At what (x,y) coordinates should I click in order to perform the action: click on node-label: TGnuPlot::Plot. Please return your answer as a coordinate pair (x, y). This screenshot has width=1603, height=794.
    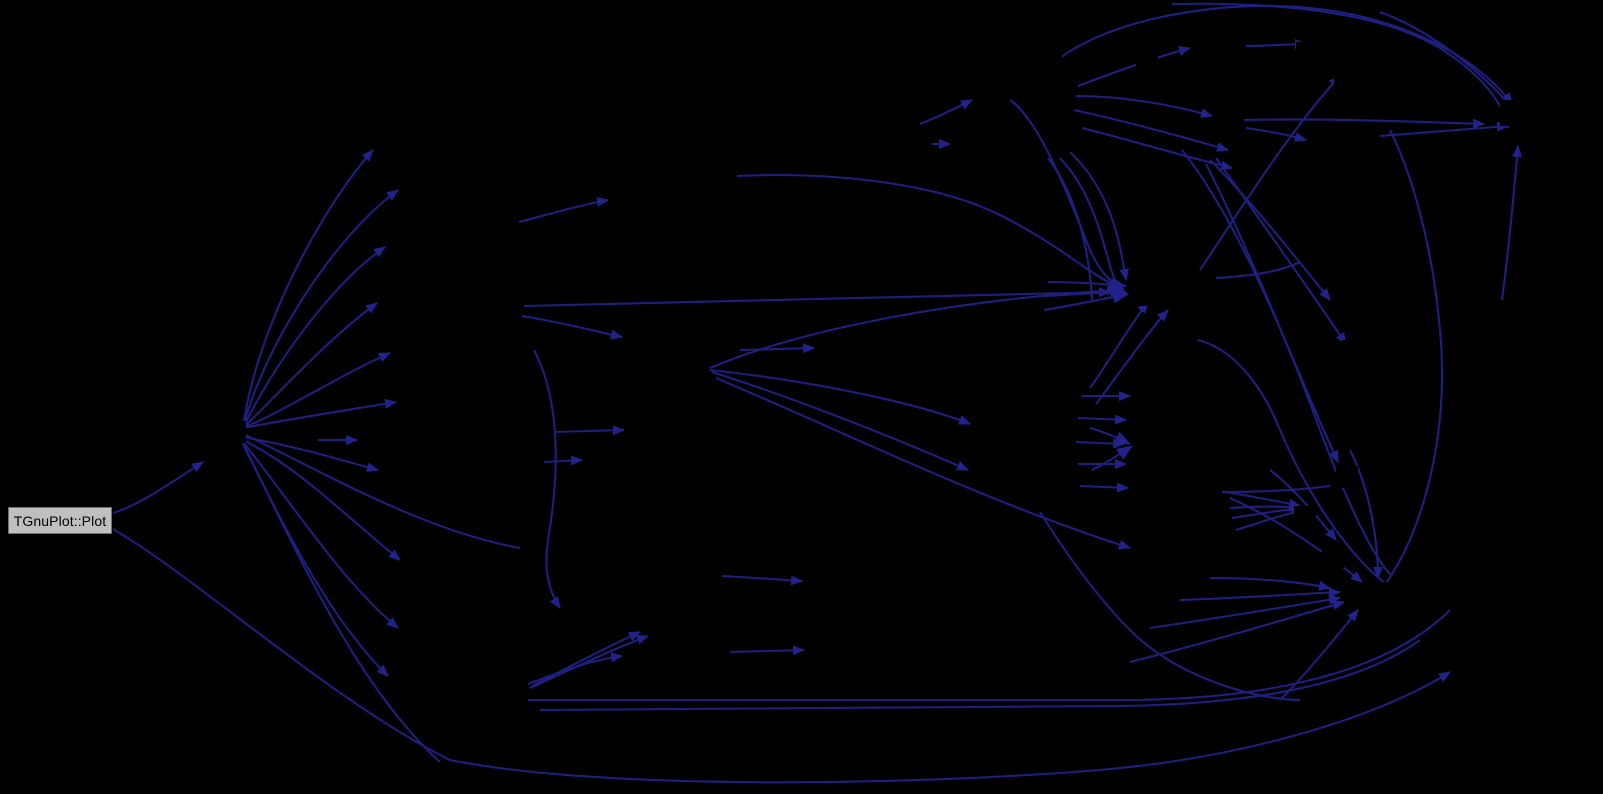
    Looking at the image, I should click on (60, 520).